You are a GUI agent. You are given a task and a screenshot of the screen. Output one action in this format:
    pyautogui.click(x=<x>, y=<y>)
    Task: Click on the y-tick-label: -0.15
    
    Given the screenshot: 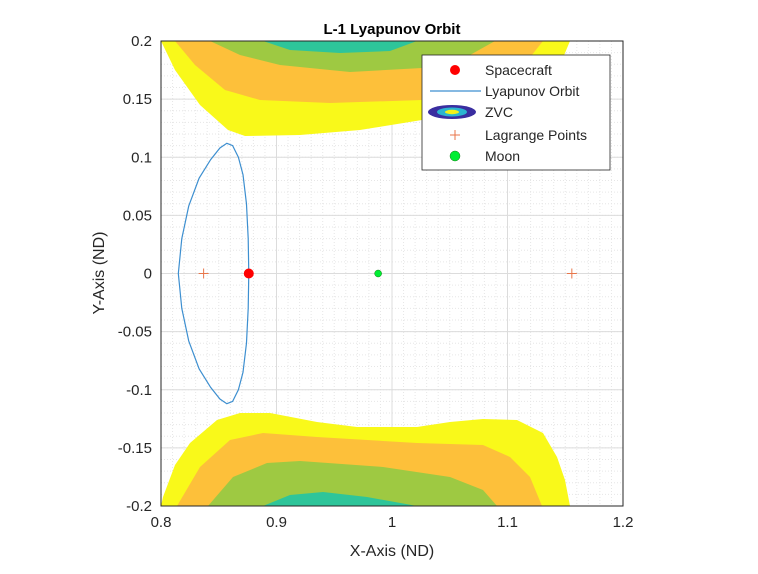 What is the action you would take?
    pyautogui.click(x=135, y=448)
    